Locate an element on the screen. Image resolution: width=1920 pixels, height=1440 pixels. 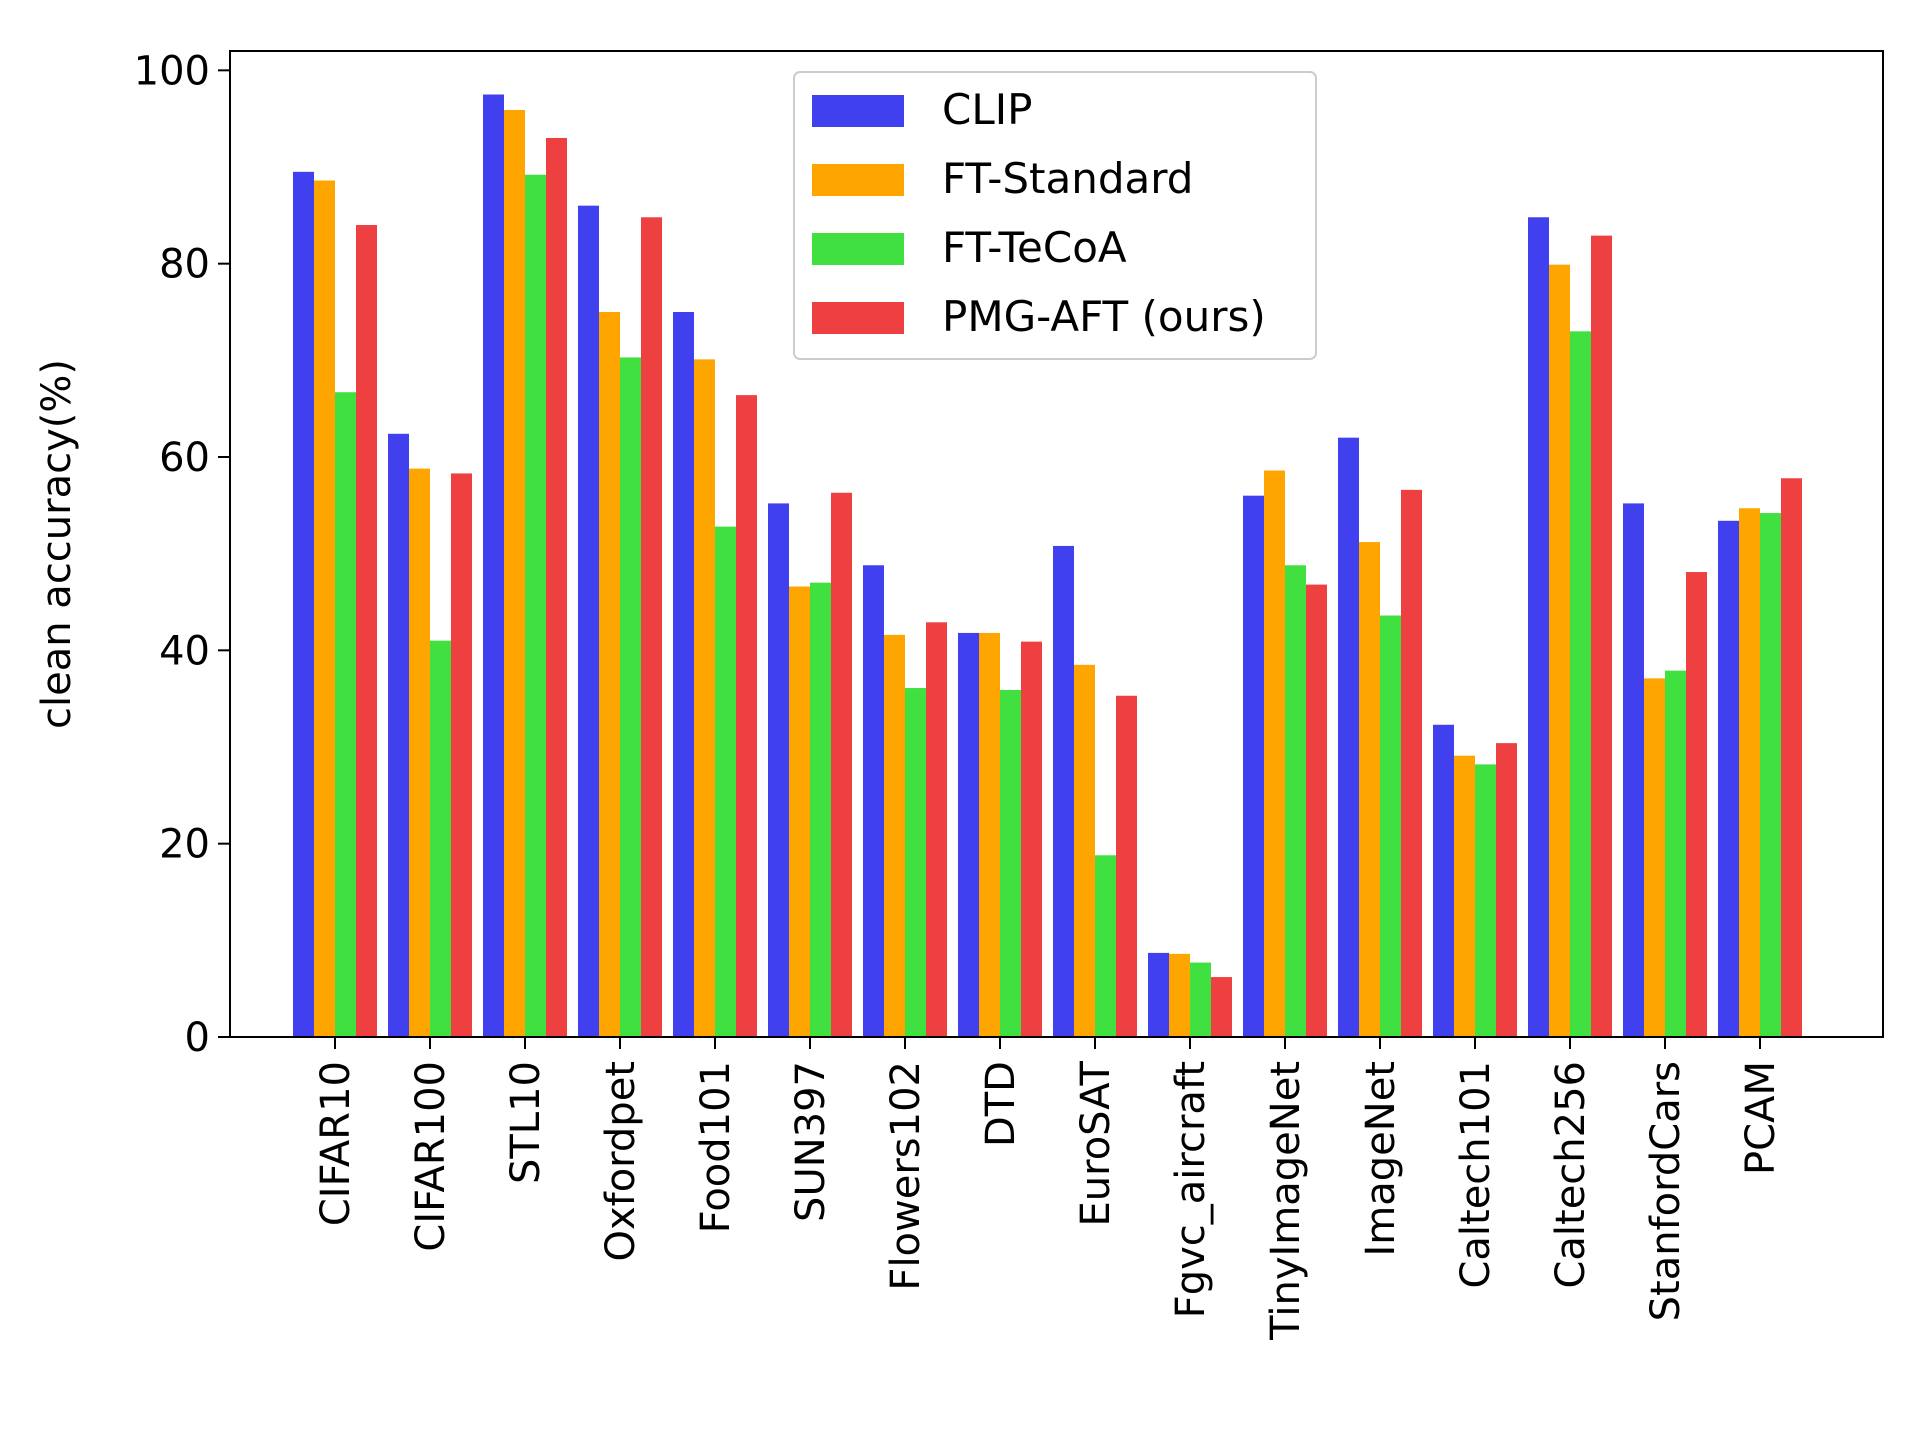
legend-label: FT-TeCoA is located at coordinates (1034, 247).